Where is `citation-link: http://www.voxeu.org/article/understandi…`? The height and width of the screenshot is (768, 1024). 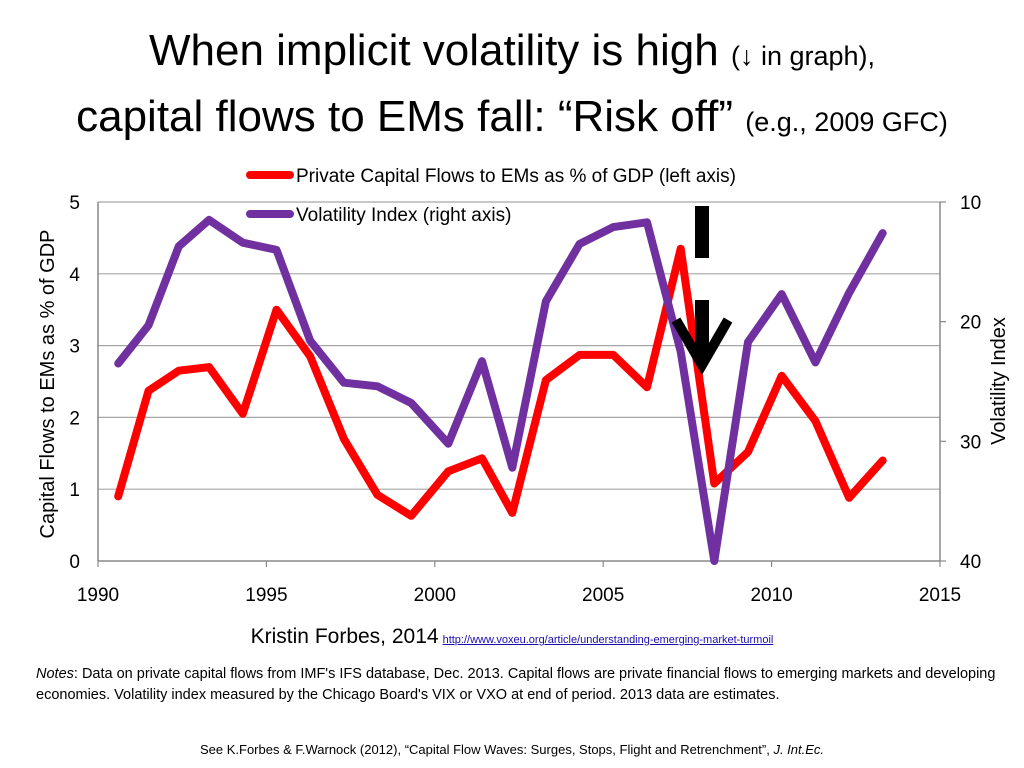
citation-link: http://www.voxeu.org/article/understandi… is located at coordinates (608, 640).